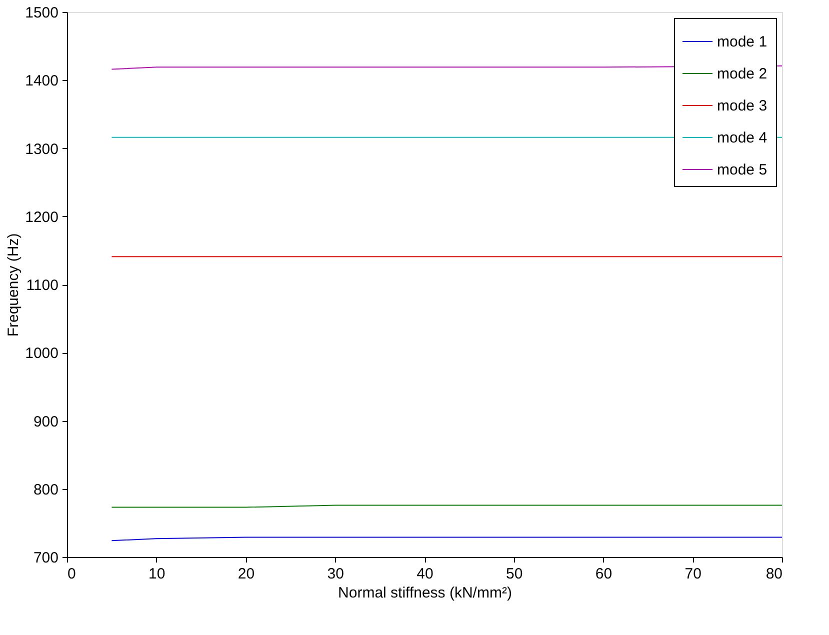  I want to click on x-tick-label: 60, so click(603, 574).